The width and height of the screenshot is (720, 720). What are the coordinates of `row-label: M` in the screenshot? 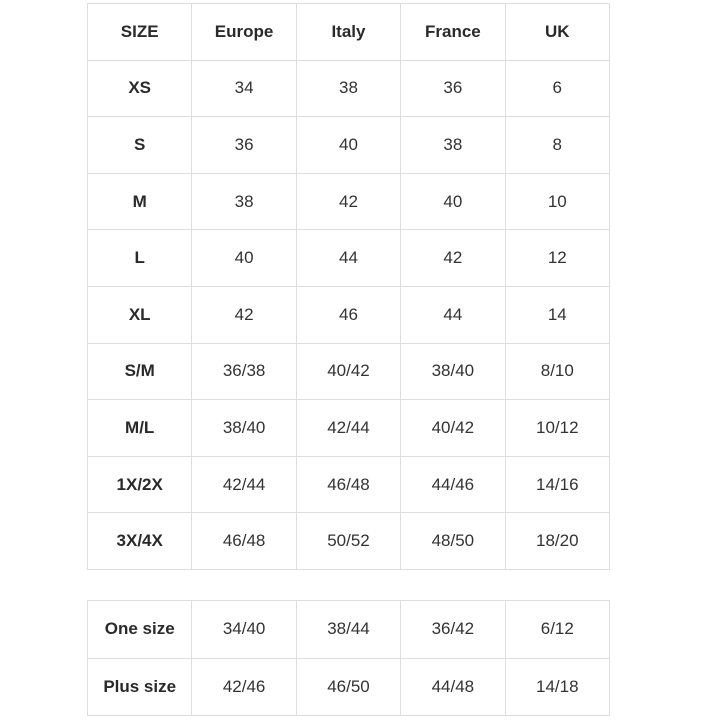 It's located at (139, 201).